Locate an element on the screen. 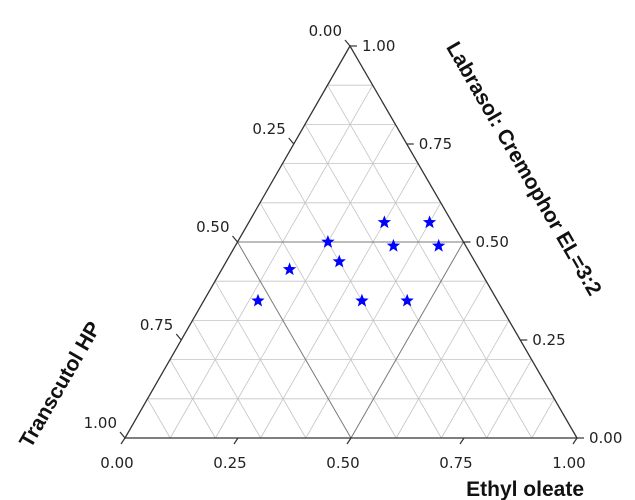 The height and width of the screenshot is (500, 635). left-tick-label: 1.00 is located at coordinates (100, 423).